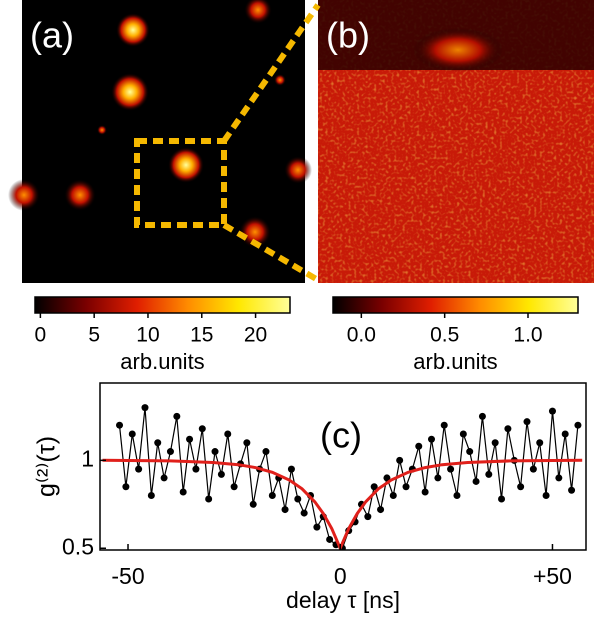  What do you see at coordinates (343, 600) in the screenshot?
I see `x-axis-label: delay τ [ns]` at bounding box center [343, 600].